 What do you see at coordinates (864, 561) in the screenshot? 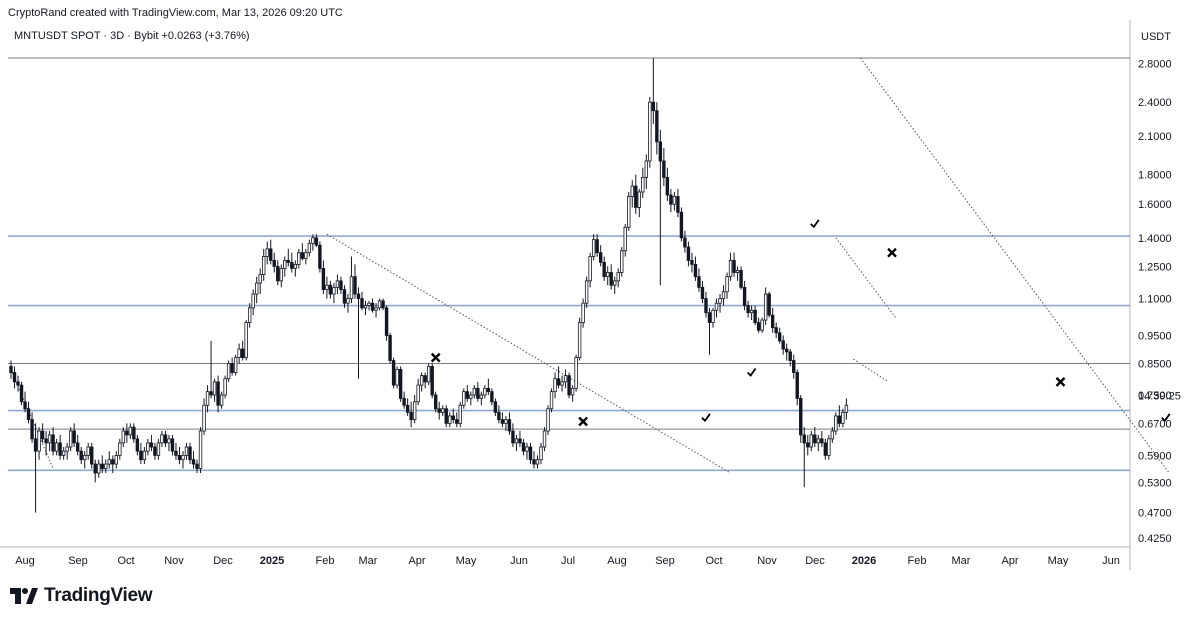
I see `time-tick-label: 2026` at bounding box center [864, 561].